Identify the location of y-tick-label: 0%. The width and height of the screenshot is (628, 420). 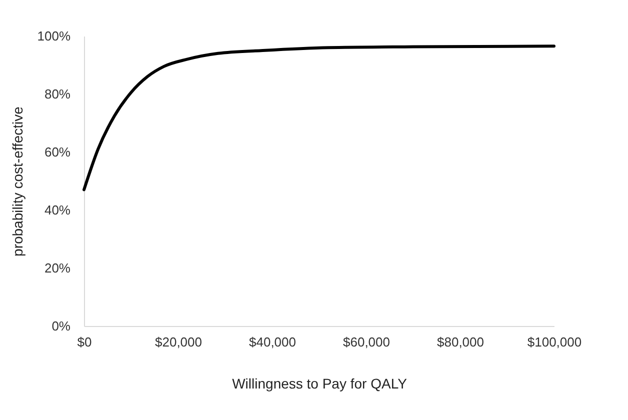
(61, 326).